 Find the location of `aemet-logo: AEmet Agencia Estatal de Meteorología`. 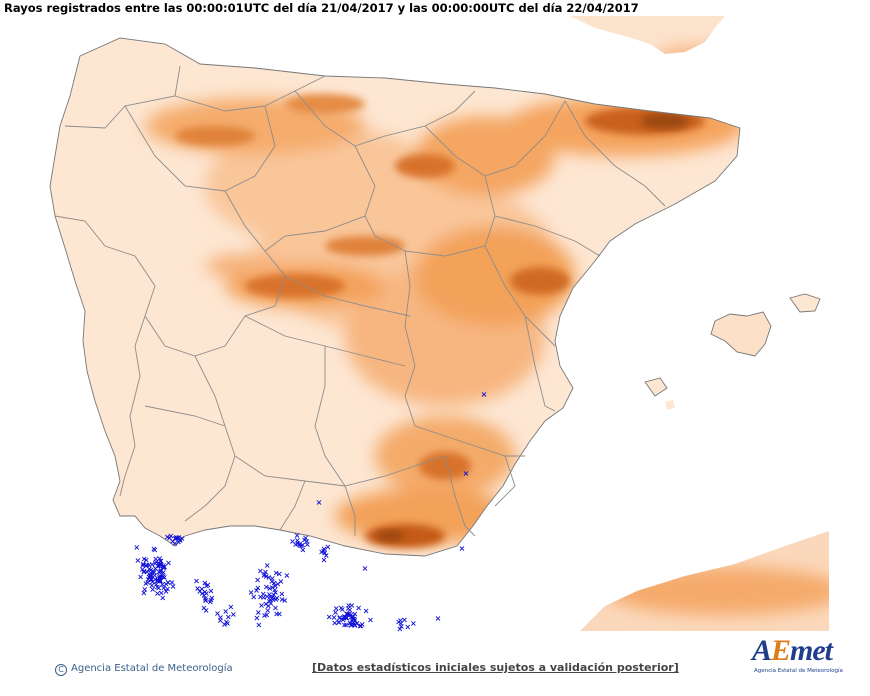

aemet-logo: AEmet Agencia Estatal de Meteorología is located at coordinates (794, 657).